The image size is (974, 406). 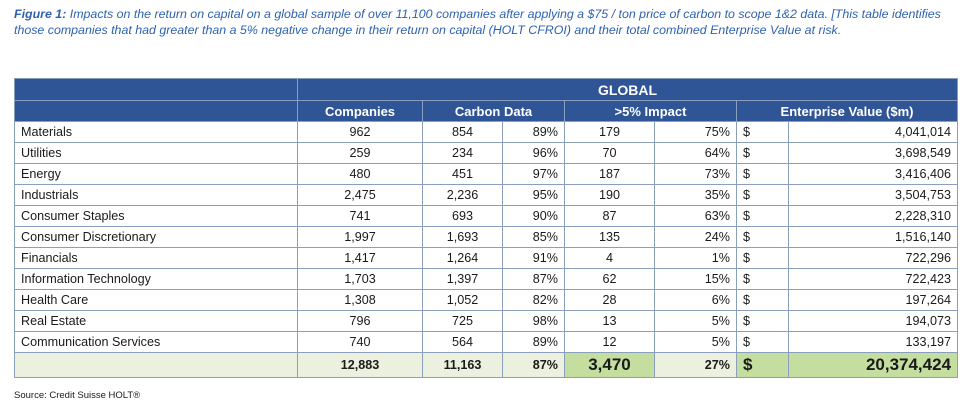 What do you see at coordinates (156, 195) in the screenshot?
I see `sector-name: Industrials` at bounding box center [156, 195].